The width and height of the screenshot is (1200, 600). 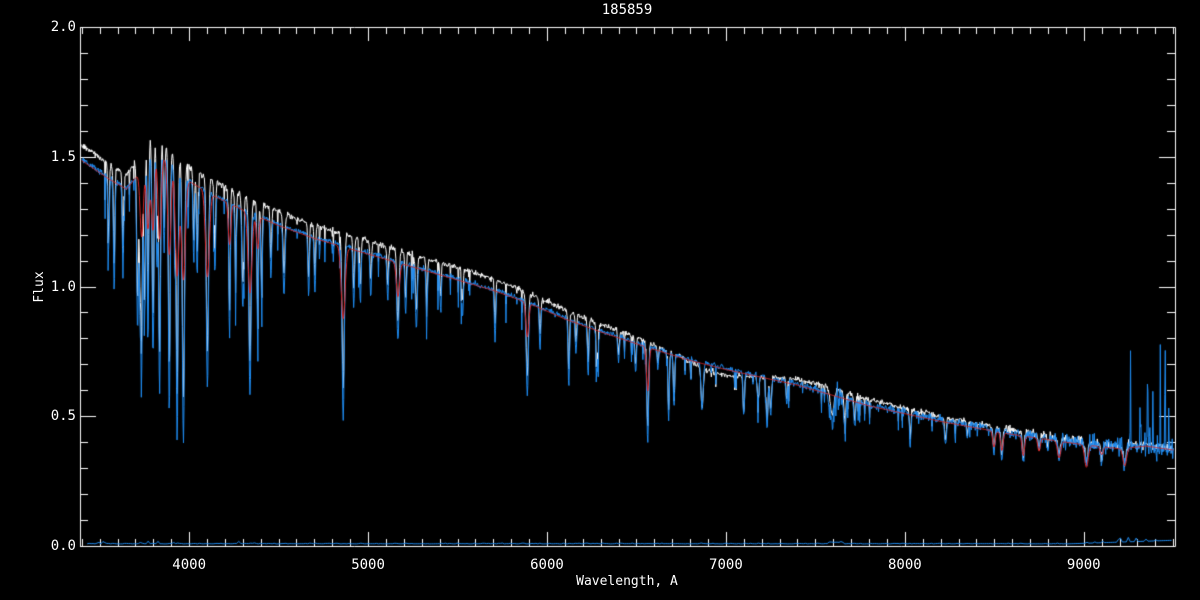 What do you see at coordinates (1083, 565) in the screenshot?
I see `x-tick-label: 9000` at bounding box center [1083, 565].